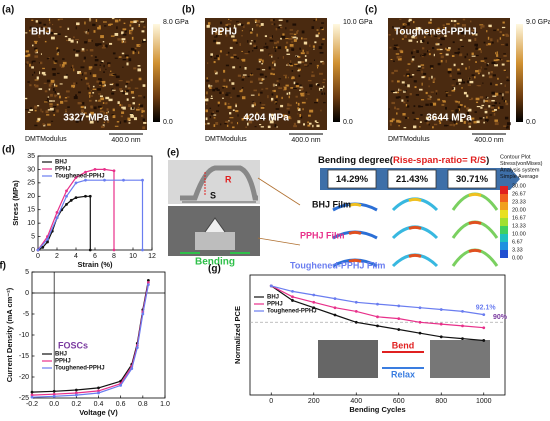 This screenshot has width=550, height=421. Describe the element at coordinates (31, 183) in the screenshot. I see `y-tick-label: 25` at that location.